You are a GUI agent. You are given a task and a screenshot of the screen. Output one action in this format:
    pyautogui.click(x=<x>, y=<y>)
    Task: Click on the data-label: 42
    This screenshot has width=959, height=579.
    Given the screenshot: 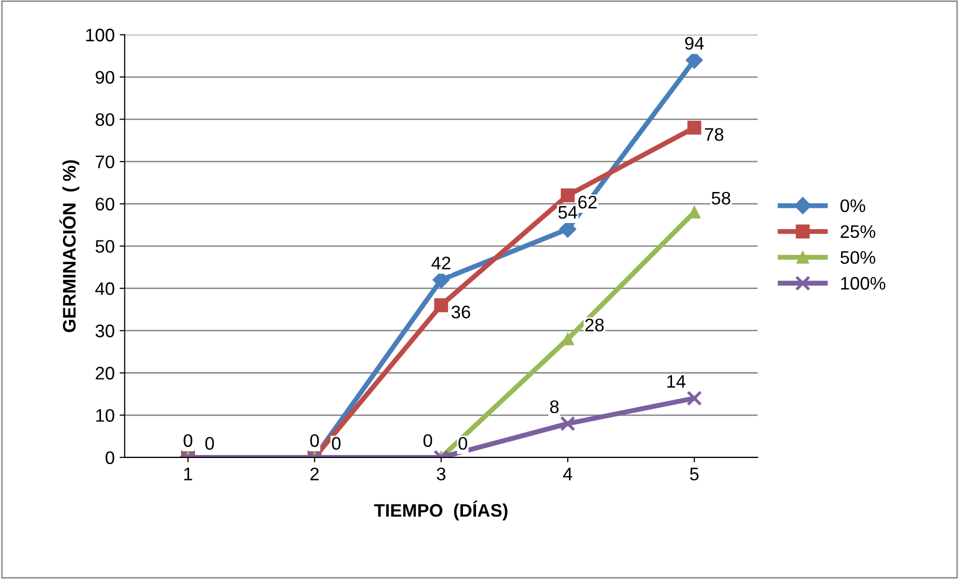 What is the action you would take?
    pyautogui.click(x=441, y=263)
    